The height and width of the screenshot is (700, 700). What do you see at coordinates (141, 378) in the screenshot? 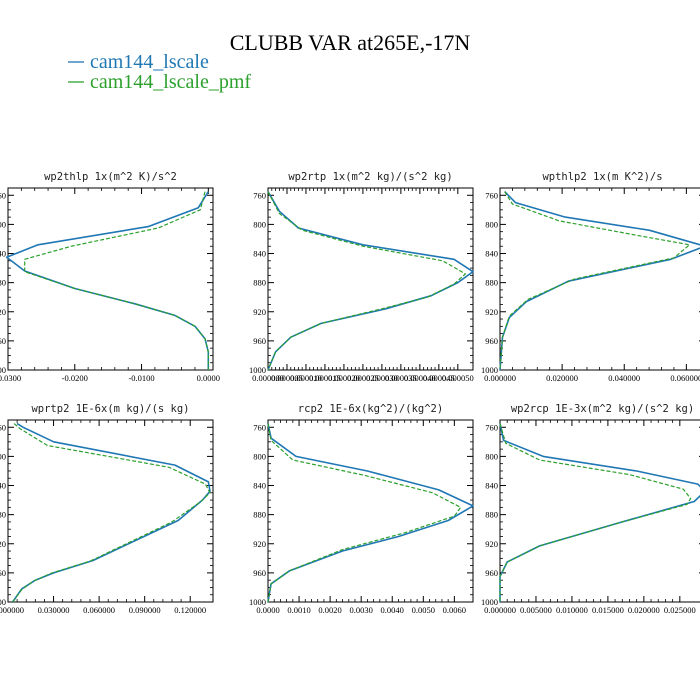
I see `x-tick-label: -0.0100` at bounding box center [141, 378].